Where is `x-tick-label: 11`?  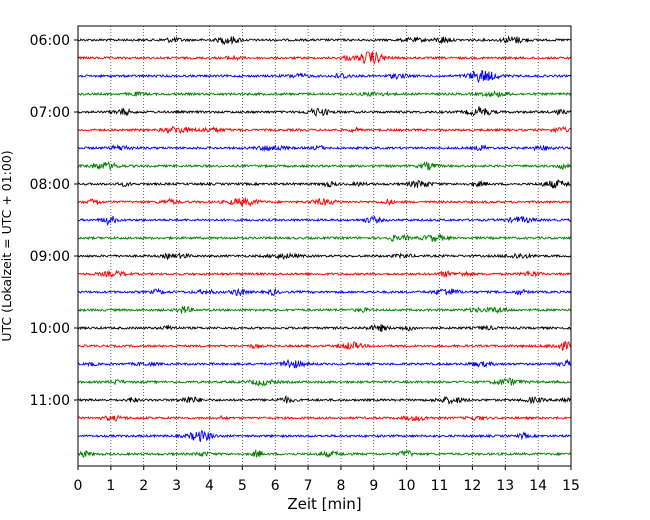
x-tick-label: 11 is located at coordinates (440, 486).